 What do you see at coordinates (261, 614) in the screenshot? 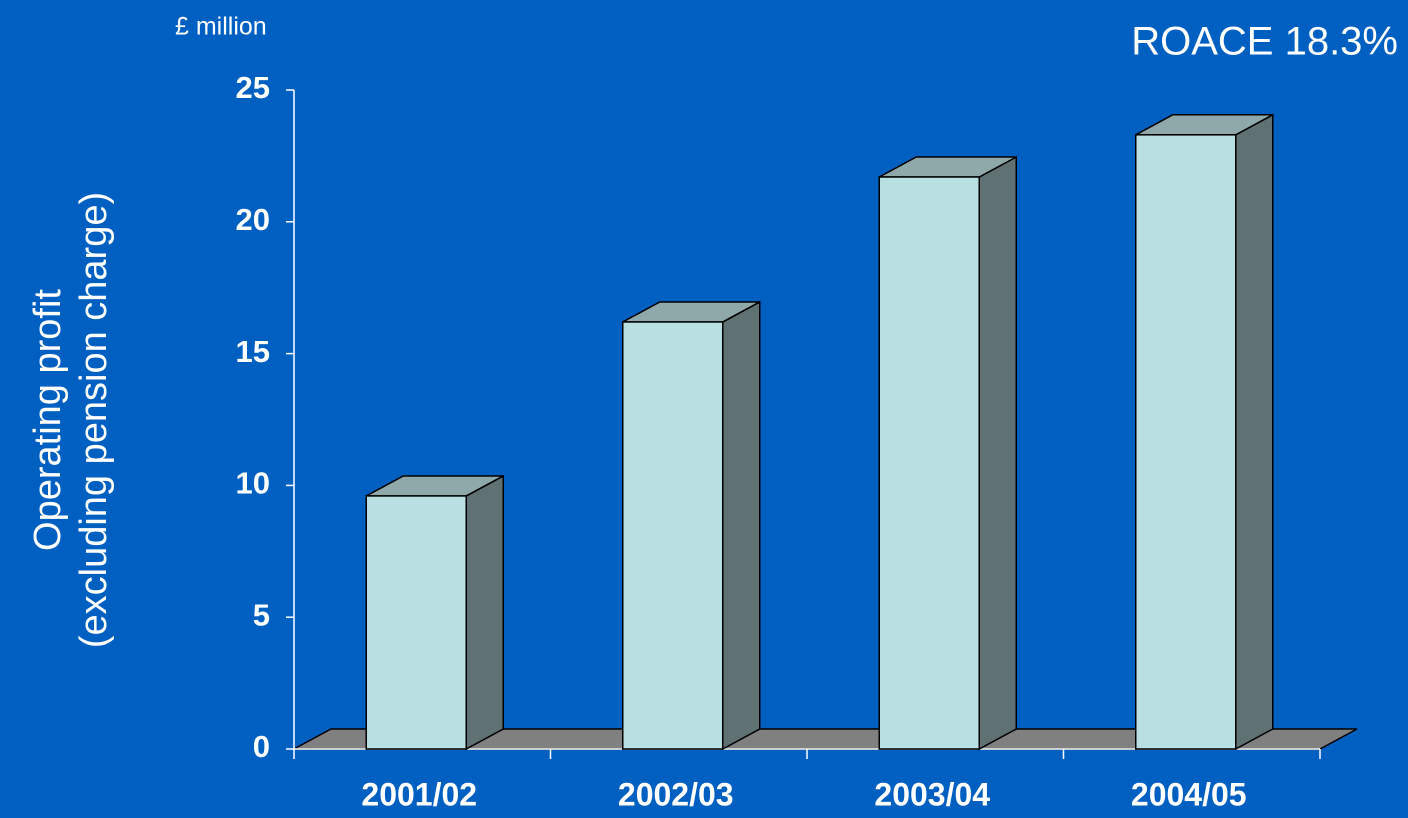
I see `y-tick-label: 5` at bounding box center [261, 614].